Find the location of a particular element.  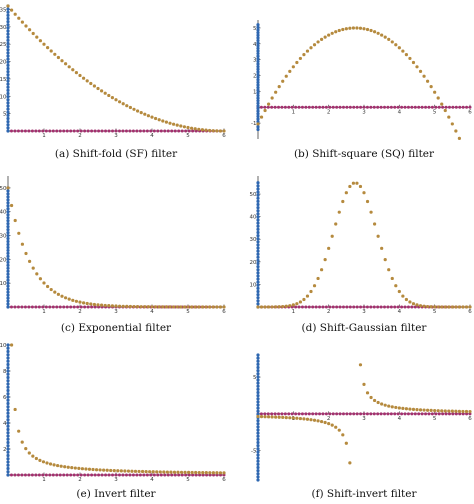

y-tick-label: 35 is located at coordinates (3, 10).